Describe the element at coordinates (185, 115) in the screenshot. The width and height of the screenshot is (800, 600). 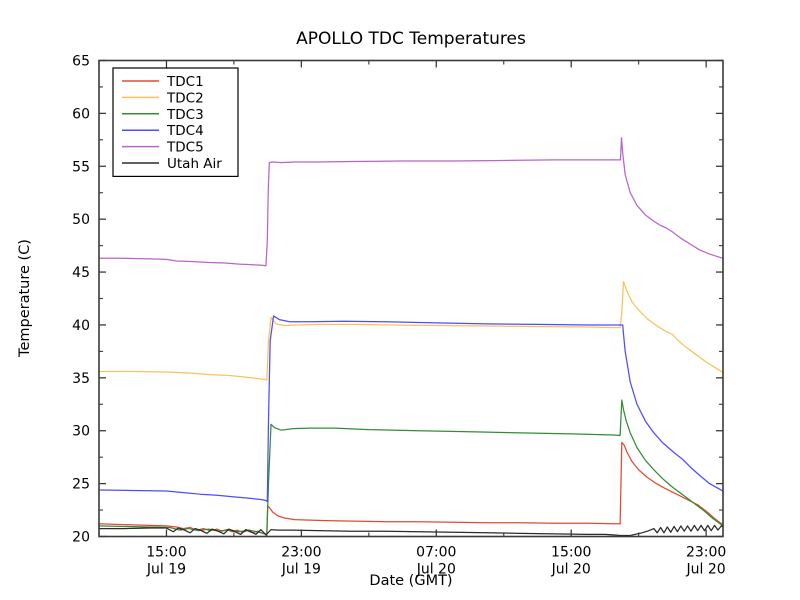
I see `legend-label-tdc3: TDC3` at that location.